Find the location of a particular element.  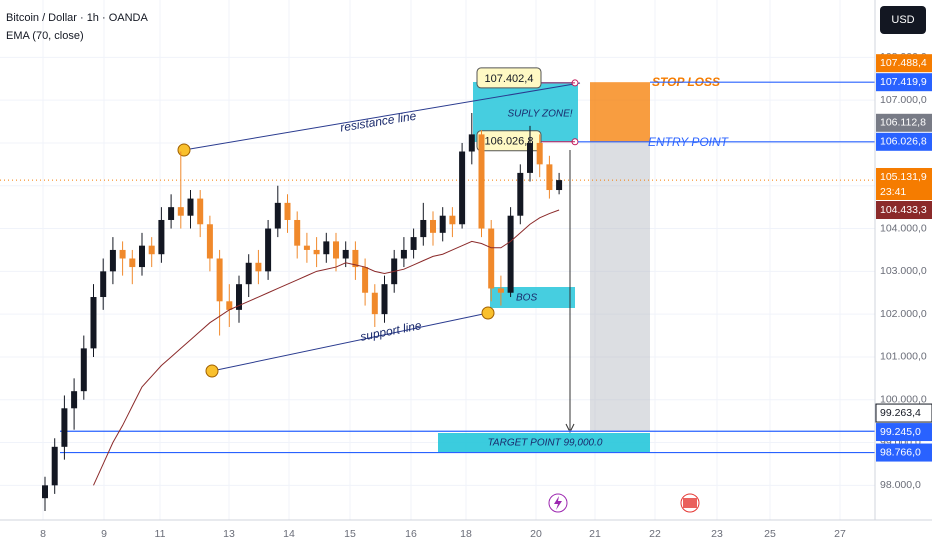

event-icon is located at coordinates (558, 503).